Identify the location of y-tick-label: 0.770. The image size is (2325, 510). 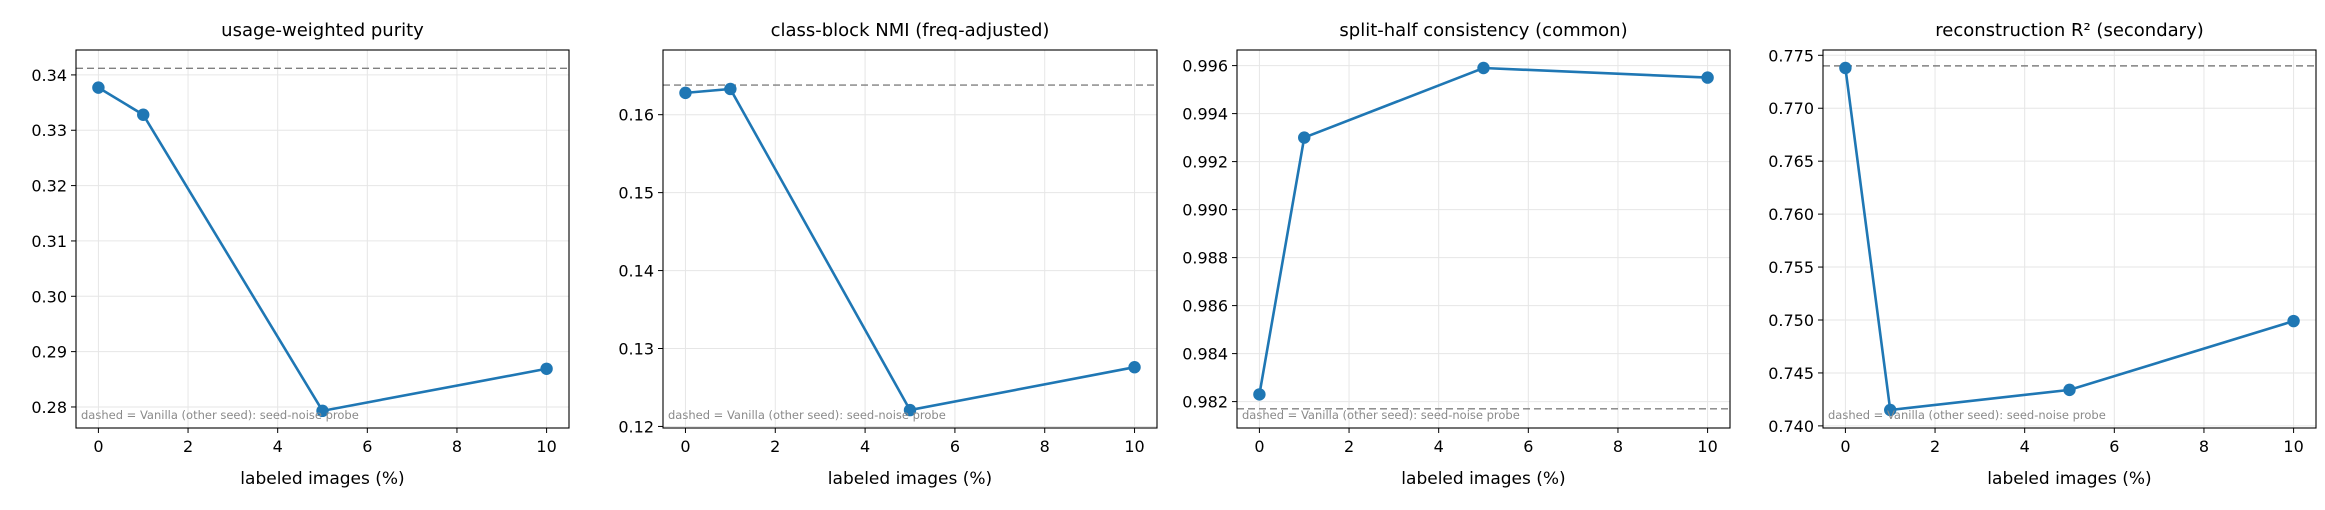
(1791, 108).